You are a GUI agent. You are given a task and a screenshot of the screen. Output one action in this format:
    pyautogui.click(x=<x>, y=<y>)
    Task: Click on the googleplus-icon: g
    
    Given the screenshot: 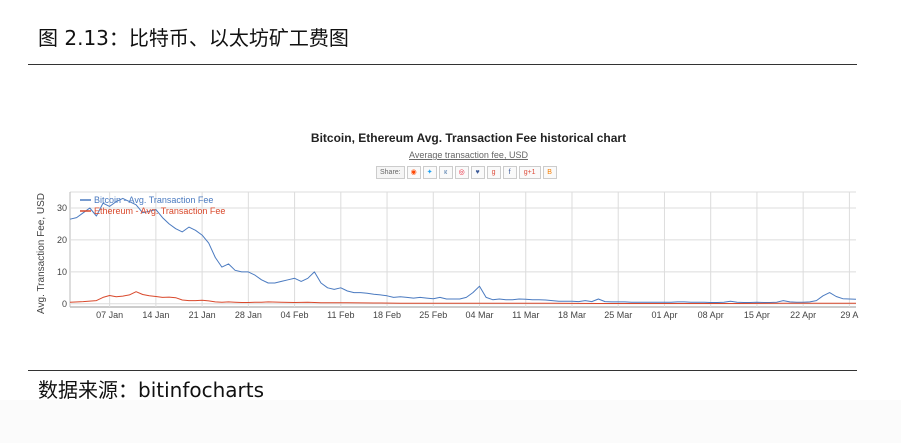 What is the action you would take?
    pyautogui.click(x=493, y=172)
    